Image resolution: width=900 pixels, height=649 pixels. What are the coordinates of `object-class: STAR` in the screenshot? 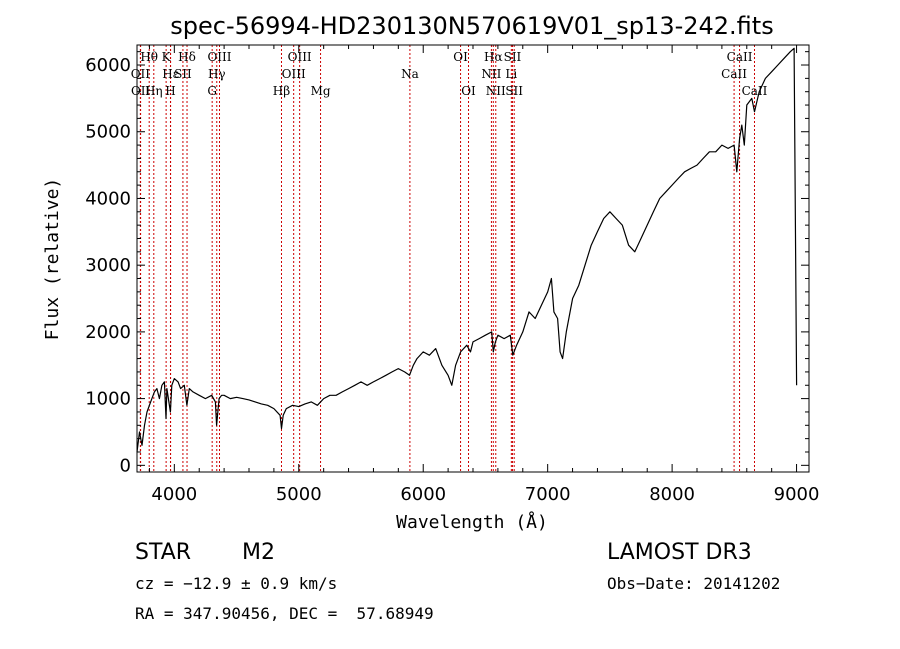 It's located at (163, 552).